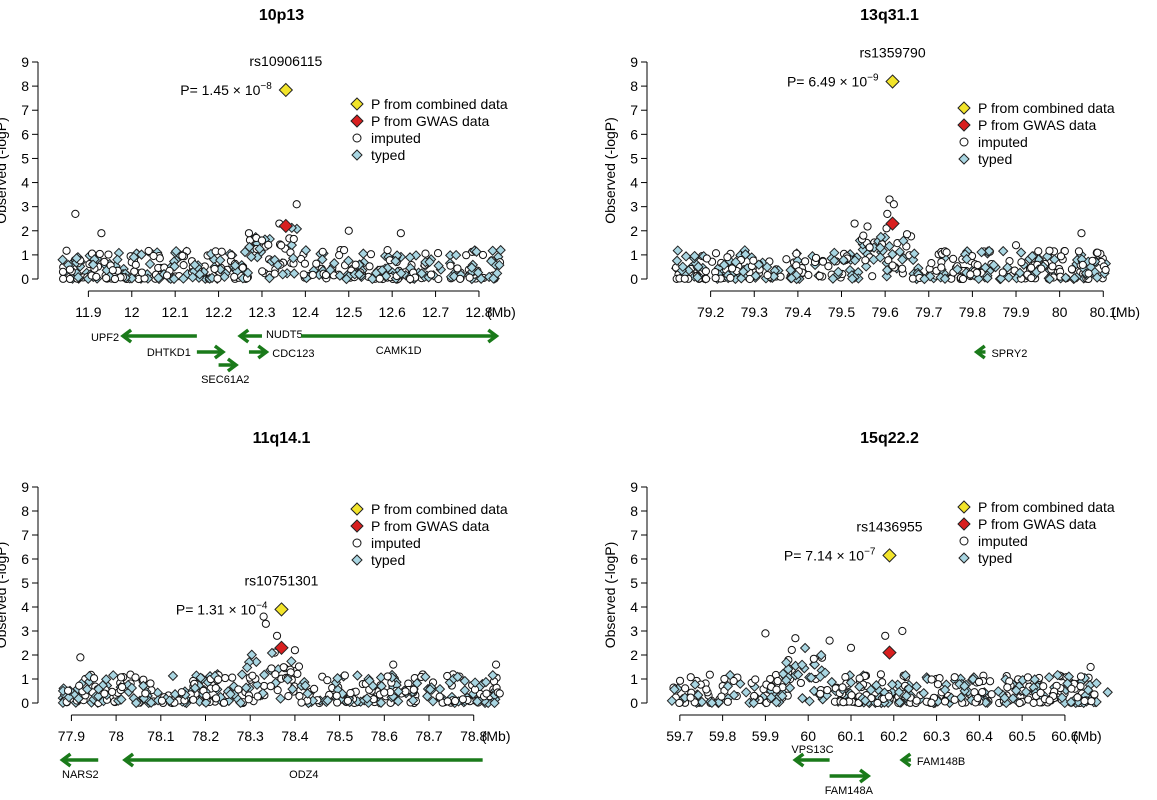 This screenshot has width=1157, height=800. I want to click on y-tick-label: 7, so click(25, 535).